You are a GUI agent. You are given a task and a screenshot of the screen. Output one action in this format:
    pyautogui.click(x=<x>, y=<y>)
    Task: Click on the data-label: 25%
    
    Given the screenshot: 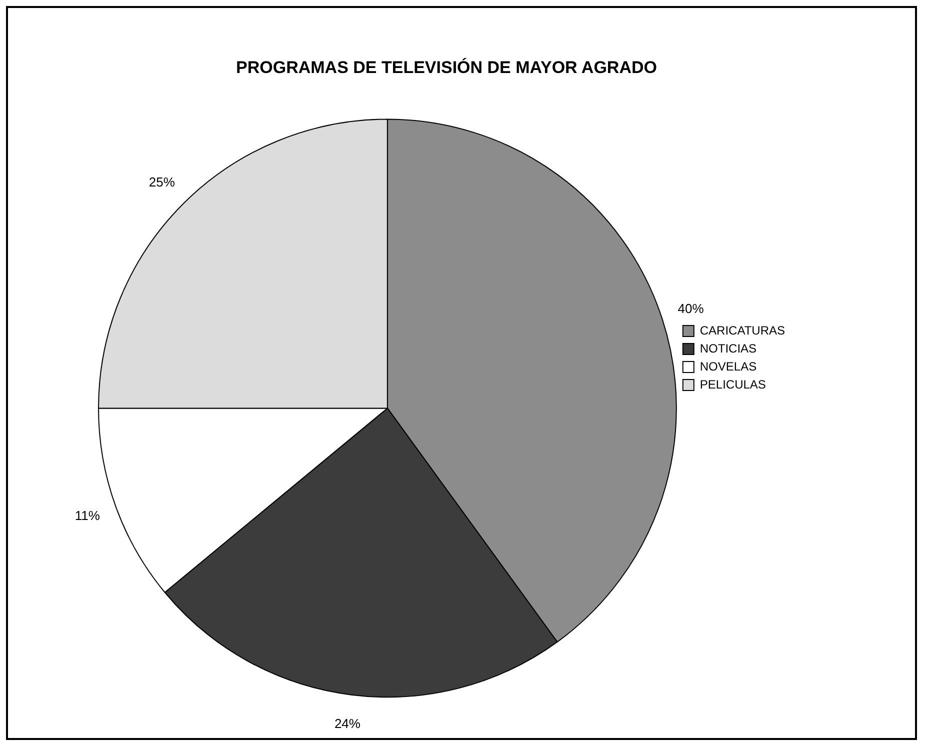 What is the action you would take?
    pyautogui.click(x=162, y=182)
    